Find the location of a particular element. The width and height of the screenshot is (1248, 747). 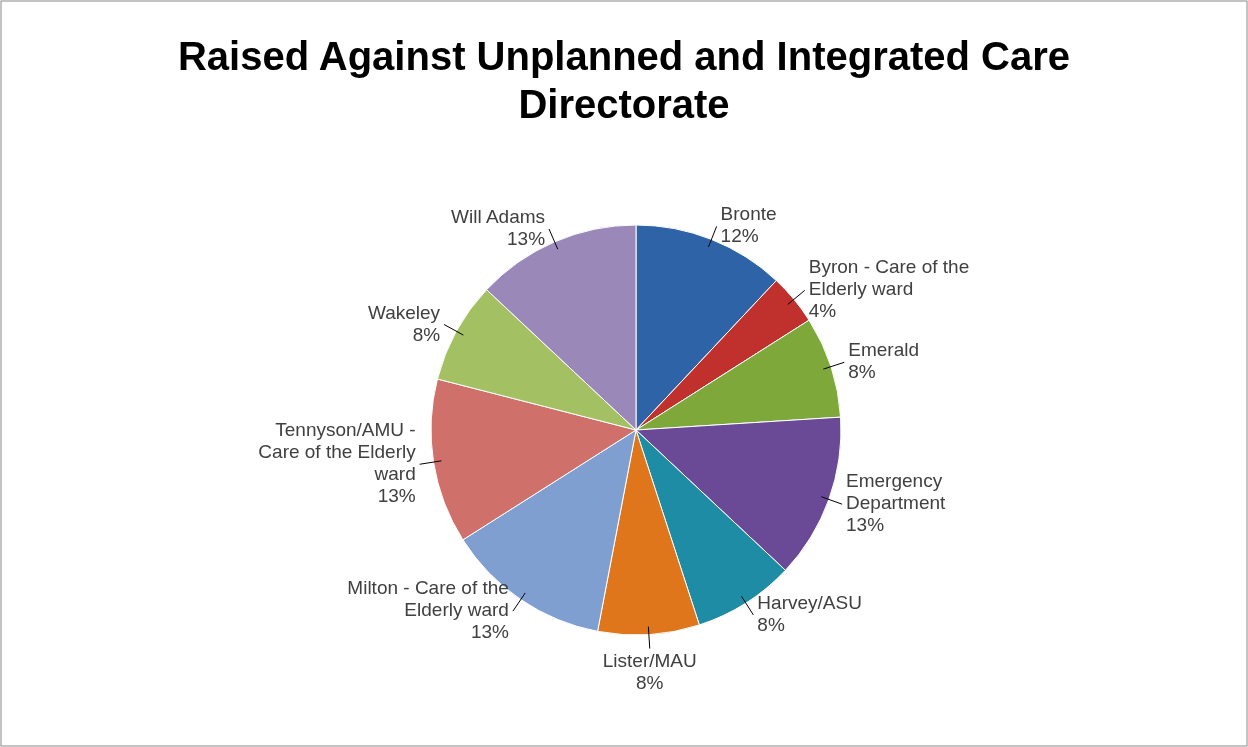

slice-label: Emerald is located at coordinates (884, 350).